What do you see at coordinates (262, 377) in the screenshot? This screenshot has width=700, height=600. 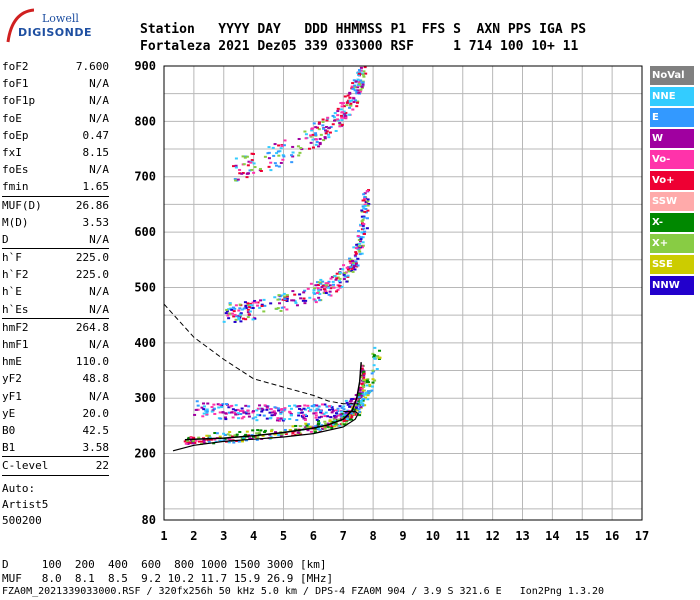 I see `chart-curves` at bounding box center [262, 377].